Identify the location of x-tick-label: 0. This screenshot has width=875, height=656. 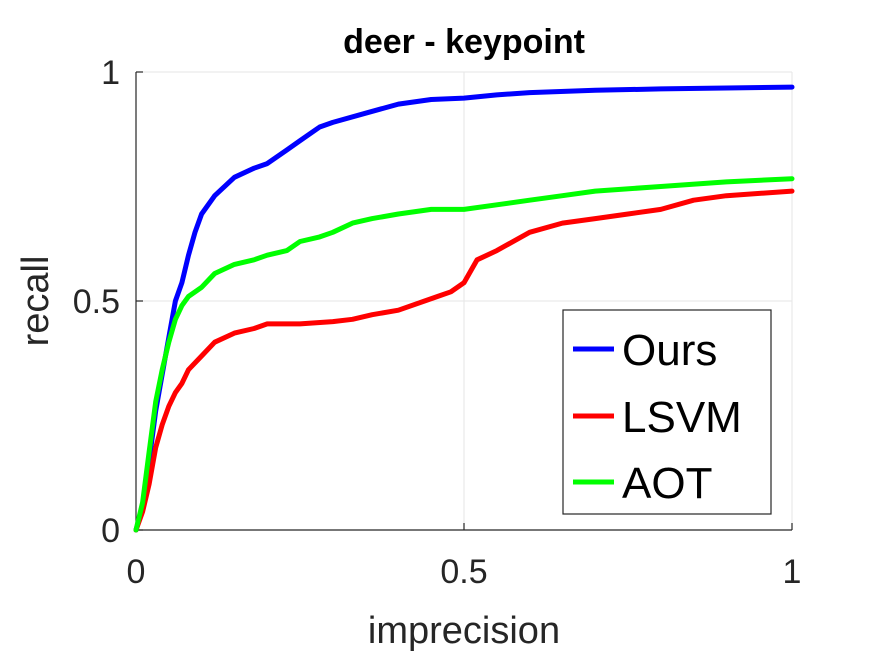
(136, 572).